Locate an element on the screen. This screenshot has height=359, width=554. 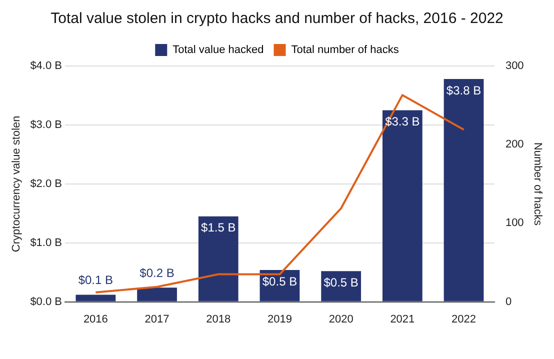
y2-tick-label: 300 is located at coordinates (514, 66).